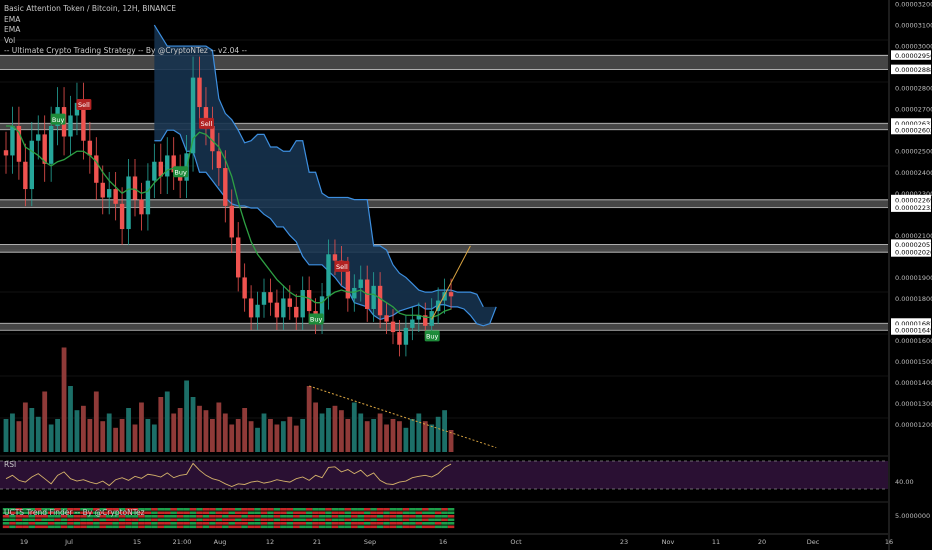 The width and height of the screenshot is (932, 550). I want to click on trend-finder-panel, so click(444, 515).